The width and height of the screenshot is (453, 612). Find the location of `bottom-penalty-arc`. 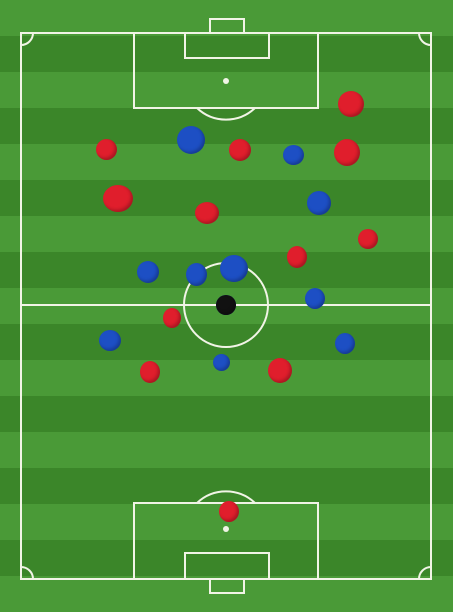

bottom-penalty-arc is located at coordinates (226, 497).